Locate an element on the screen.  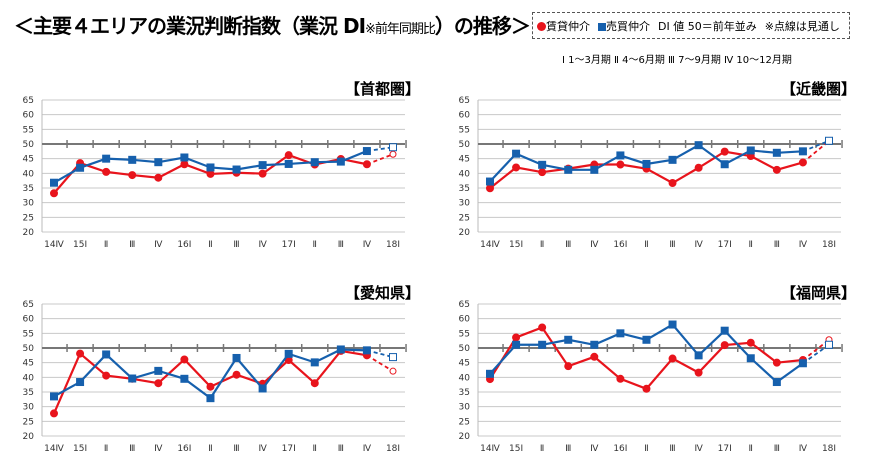
y-tick-label: 40 is located at coordinates (29, 174).